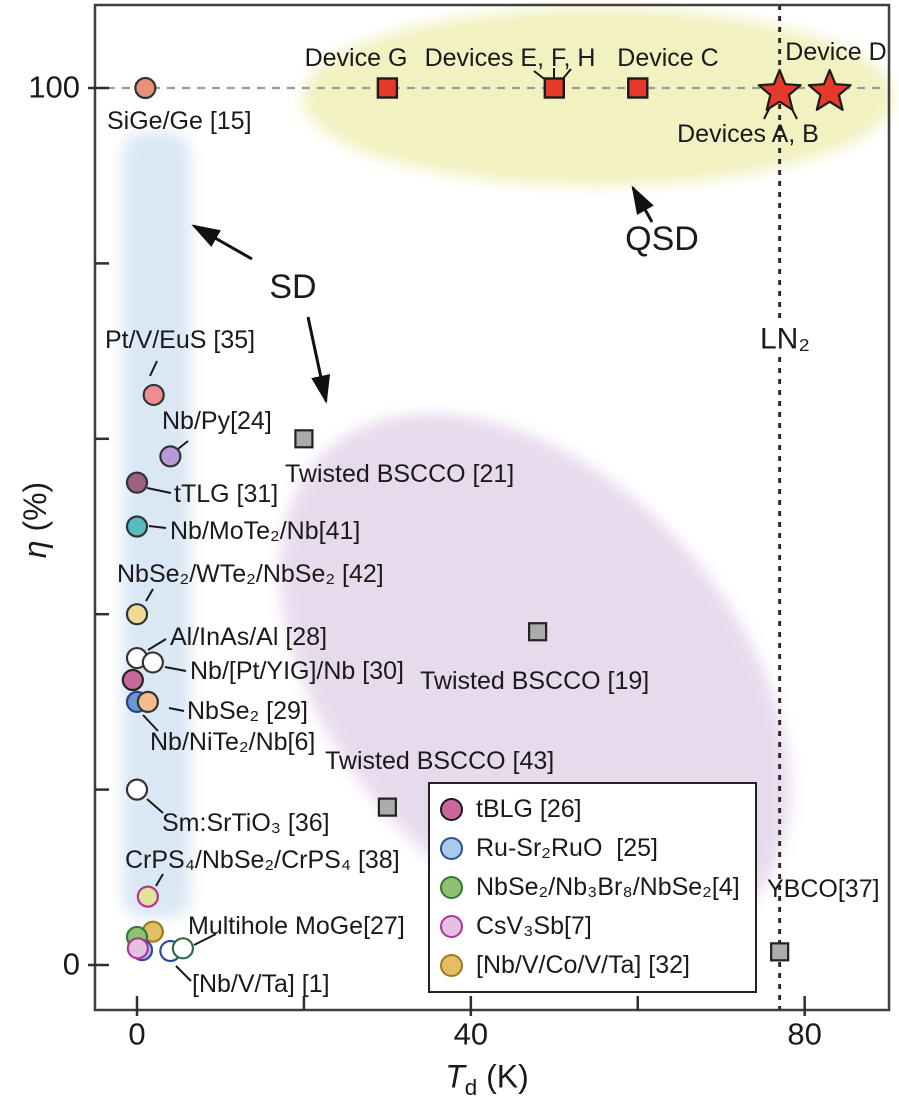  What do you see at coordinates (487, 1079) in the screenshot?
I see `x-axis-title: Td (K)` at bounding box center [487, 1079].